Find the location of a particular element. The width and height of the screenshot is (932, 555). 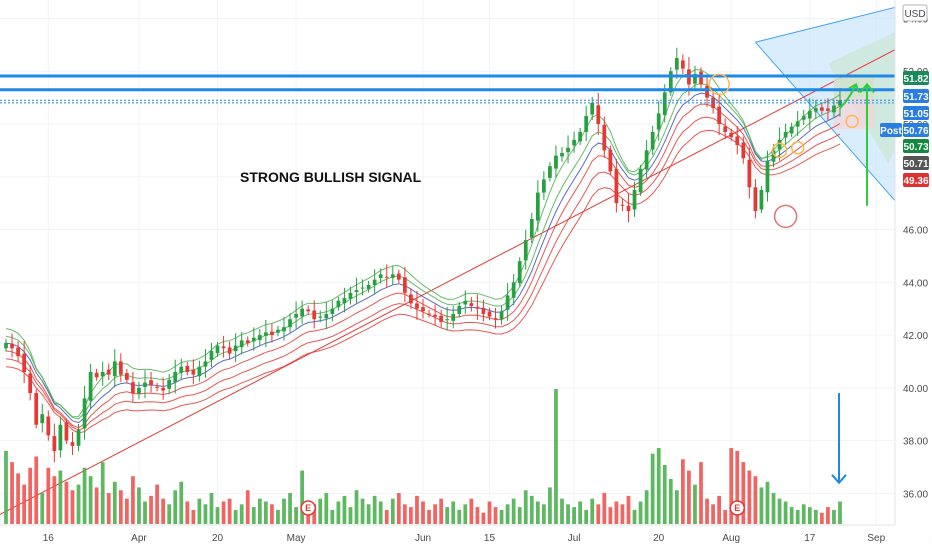

annotation-text: STRONG BULLISH SIGNAL is located at coordinates (331, 177).